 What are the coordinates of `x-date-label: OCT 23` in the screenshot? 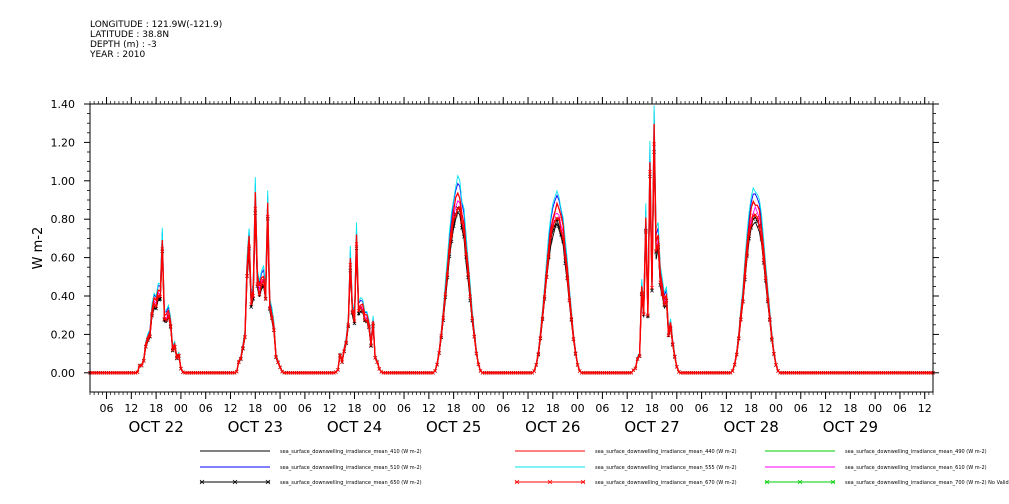 It's located at (255, 427).